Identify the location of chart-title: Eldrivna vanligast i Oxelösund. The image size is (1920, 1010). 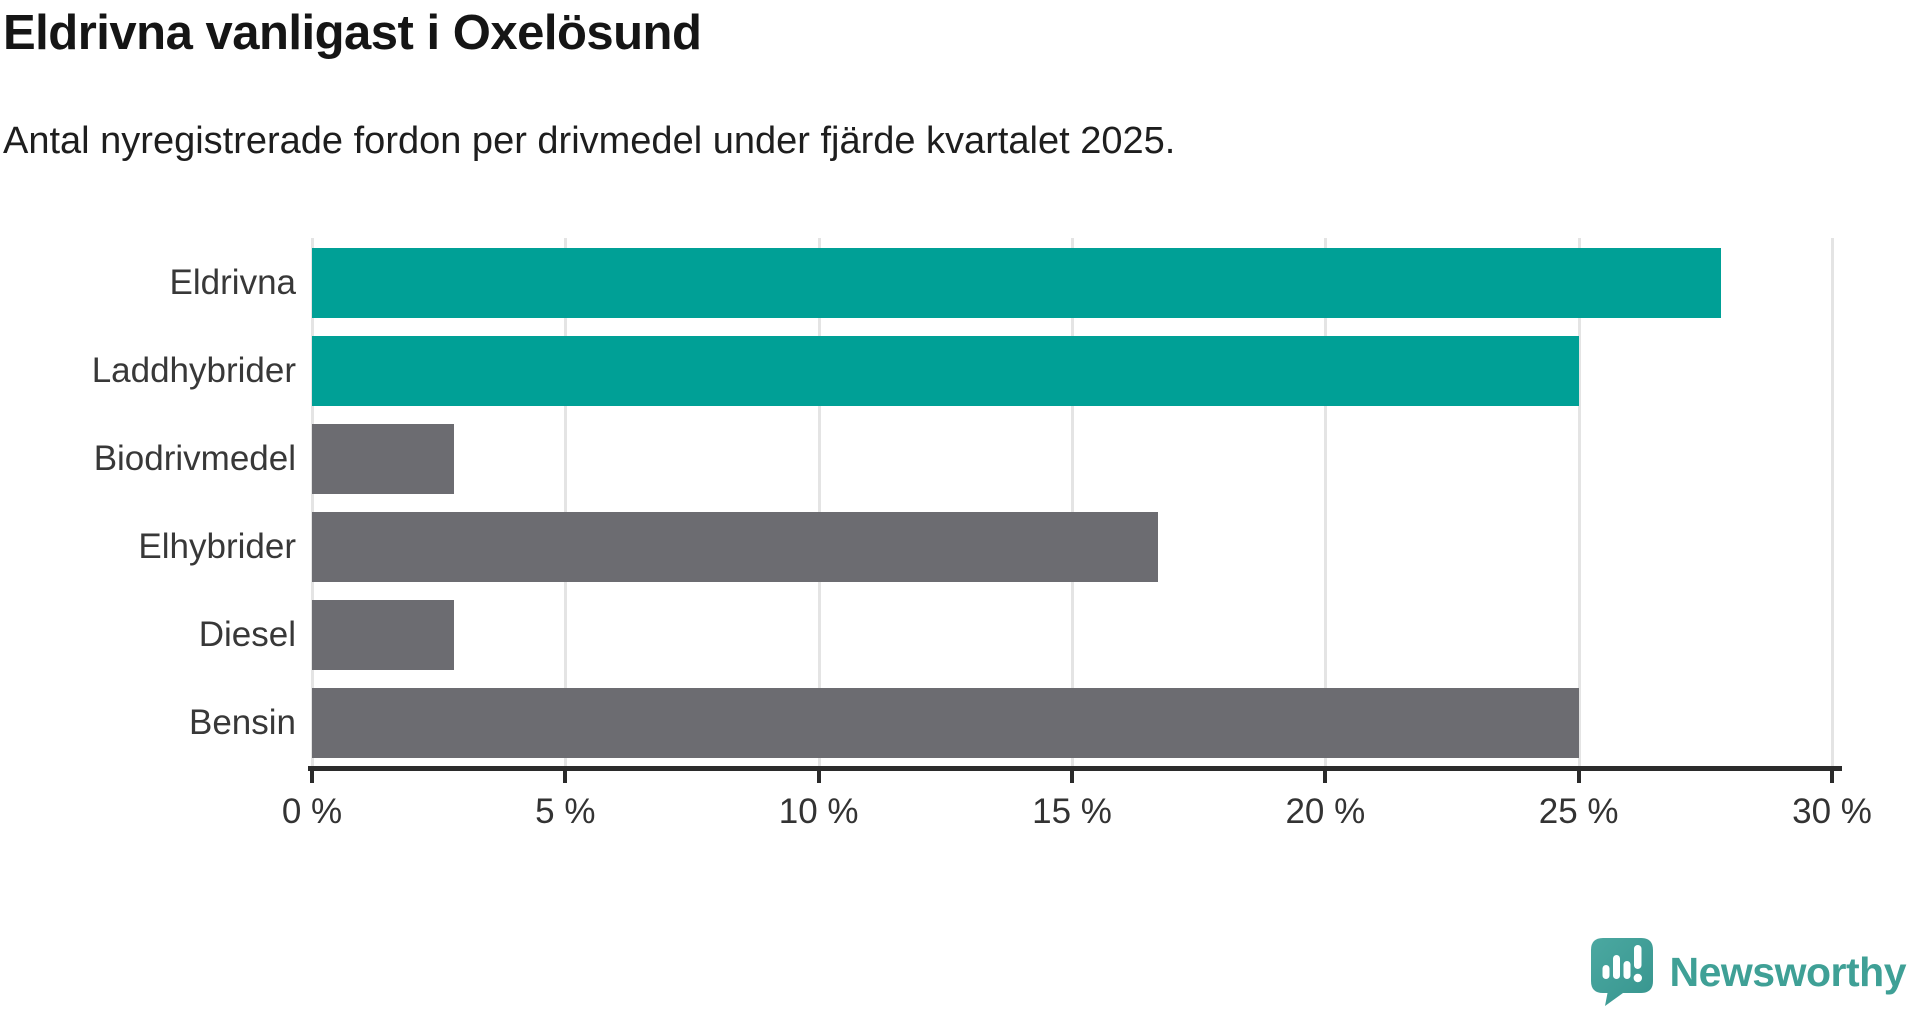
(352, 33).